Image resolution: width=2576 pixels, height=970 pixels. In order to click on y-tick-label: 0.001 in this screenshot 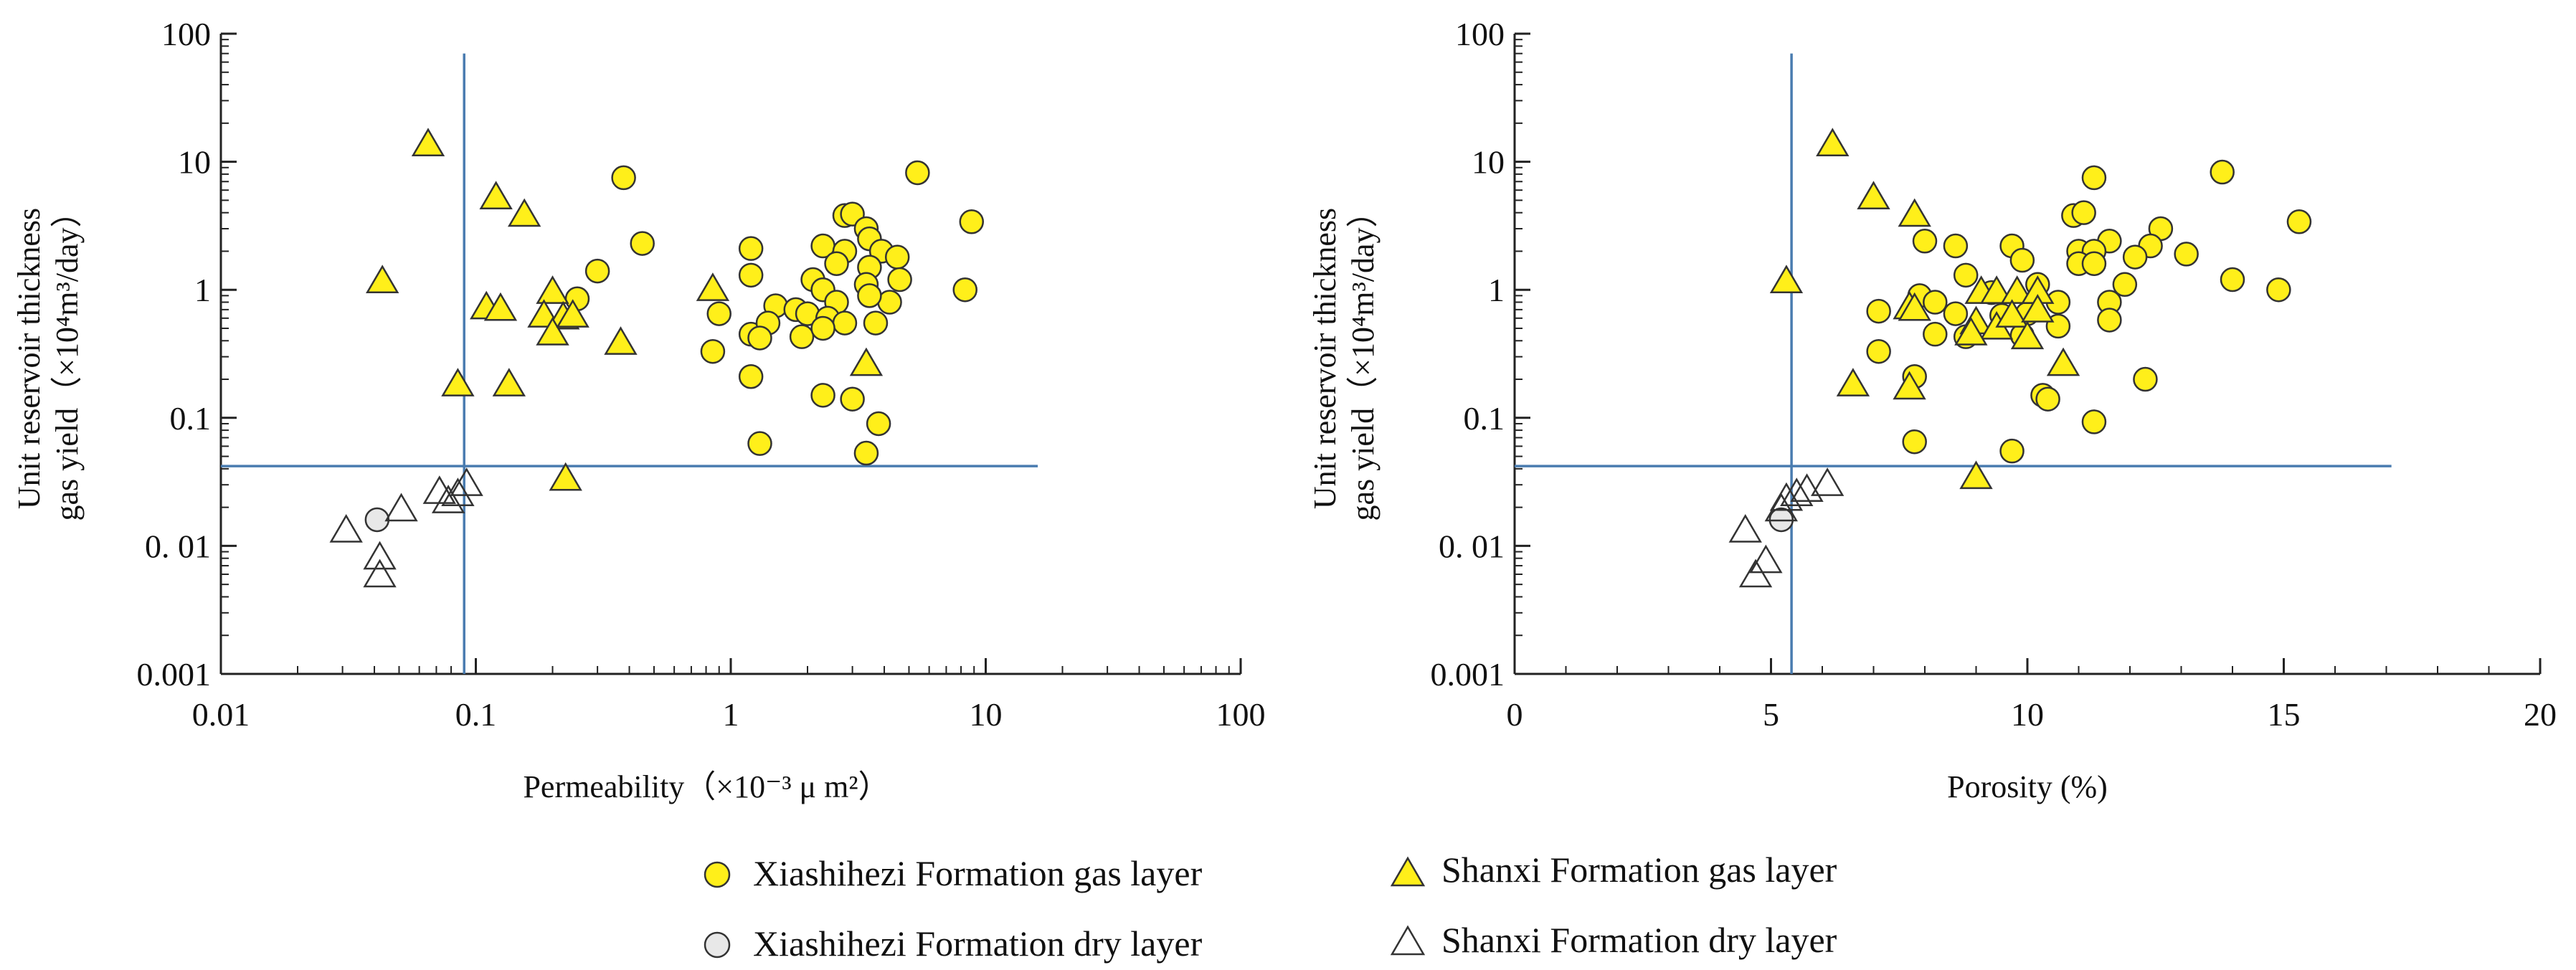, I will do `click(1468, 674)`.